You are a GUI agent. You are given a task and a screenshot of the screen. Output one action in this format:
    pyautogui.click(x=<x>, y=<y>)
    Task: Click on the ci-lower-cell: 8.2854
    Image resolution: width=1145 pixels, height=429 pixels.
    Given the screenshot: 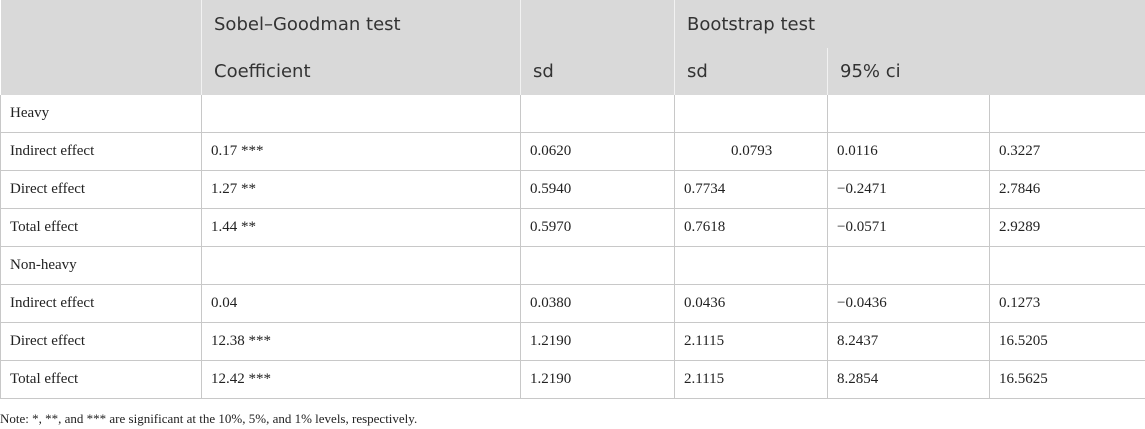 What is the action you would take?
    pyautogui.click(x=908, y=379)
    